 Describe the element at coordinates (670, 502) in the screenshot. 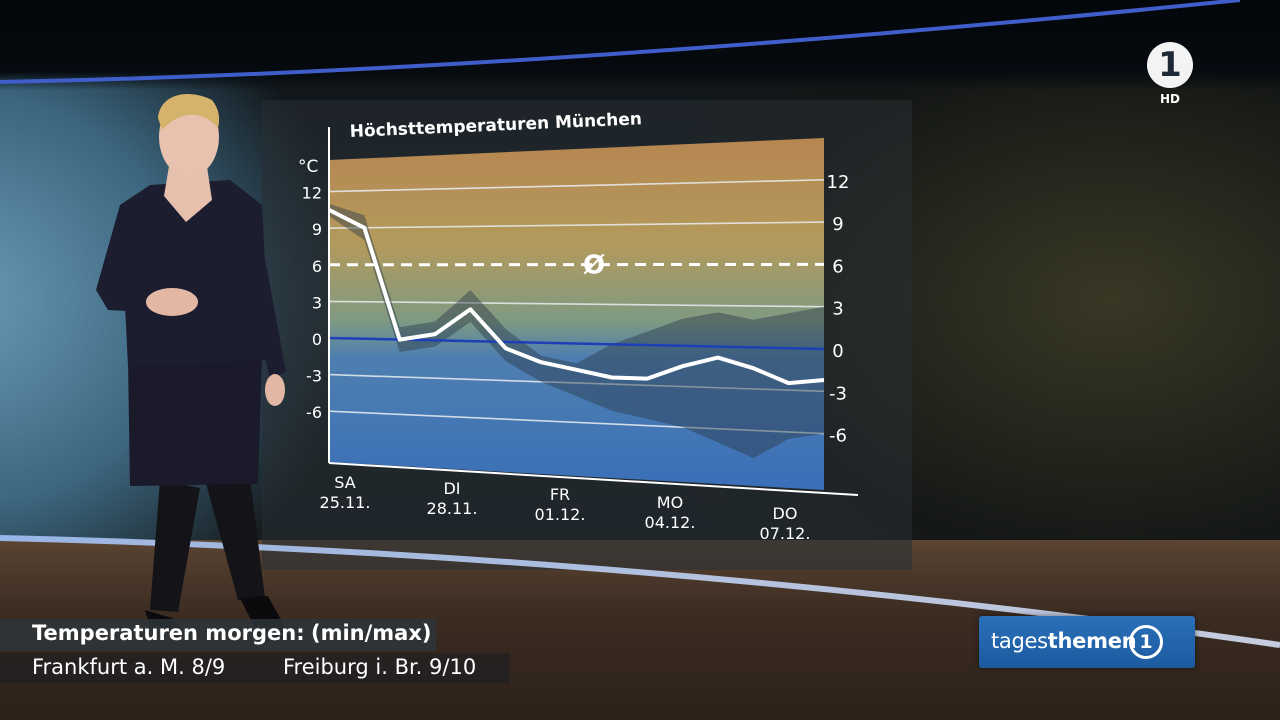

I see `x-tick-day: MO` at that location.